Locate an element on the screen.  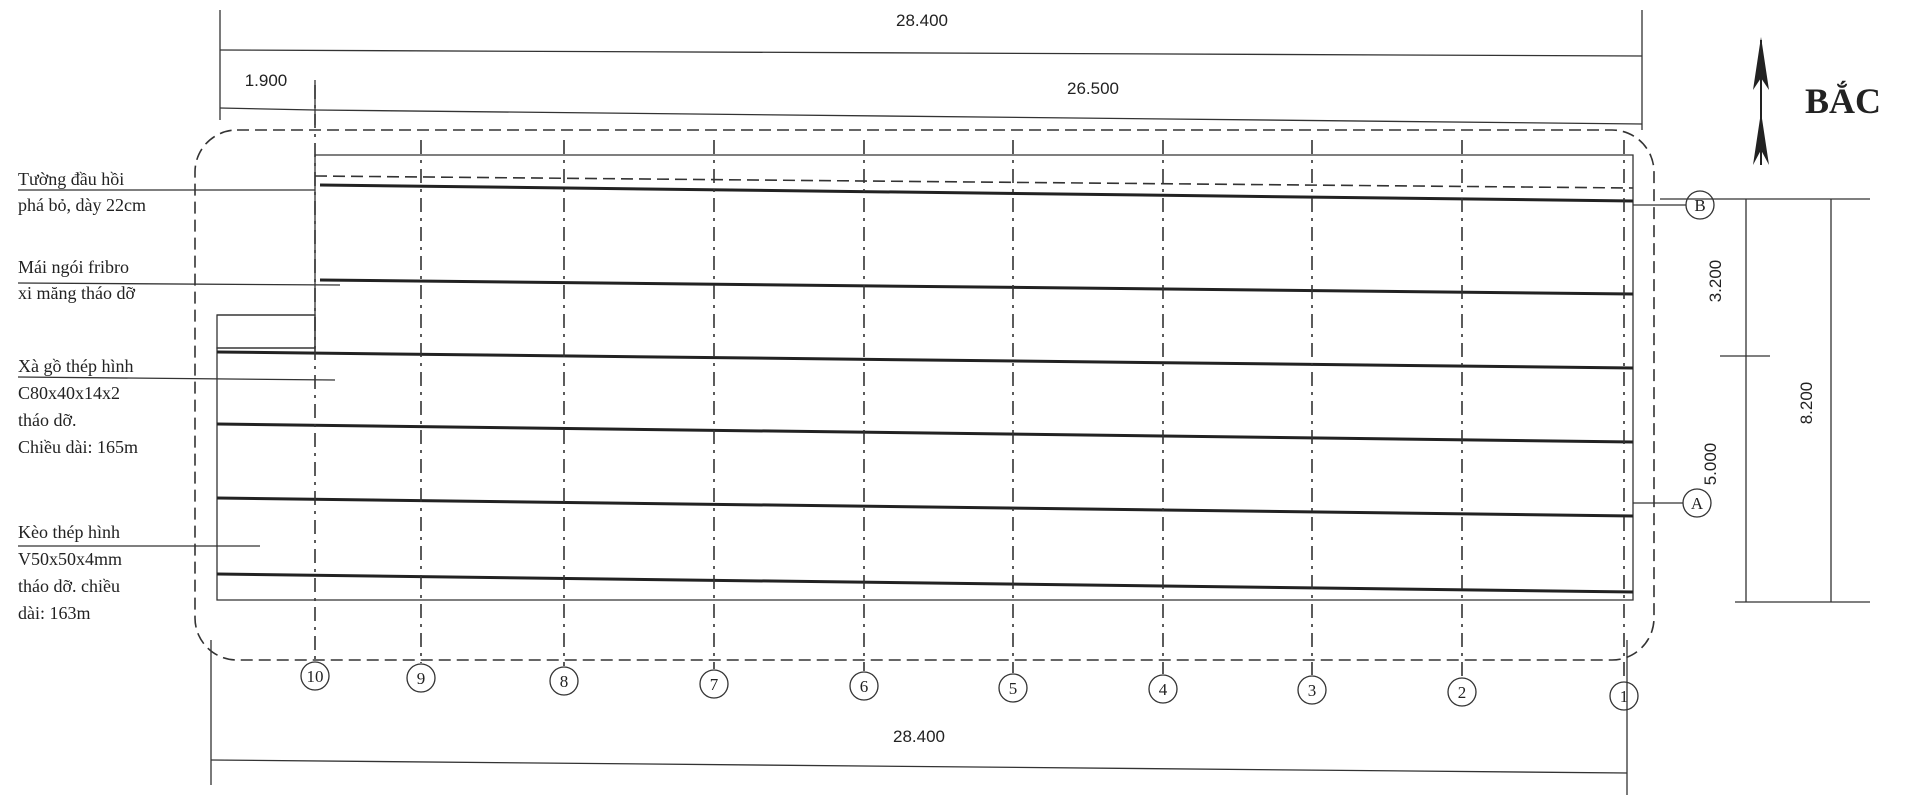
axis-label: 7 is located at coordinates (714, 684).